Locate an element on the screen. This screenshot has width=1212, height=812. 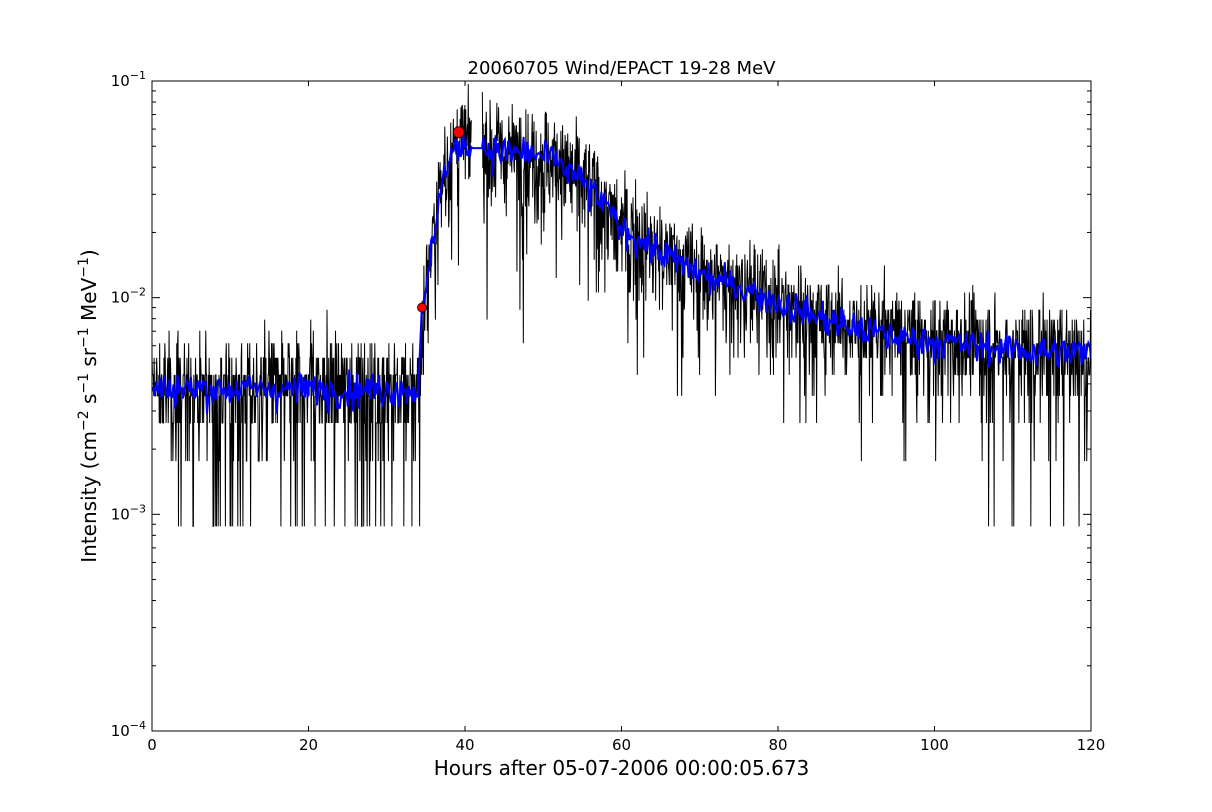
y-tick-label: 10⁻² is located at coordinates (128, 296).